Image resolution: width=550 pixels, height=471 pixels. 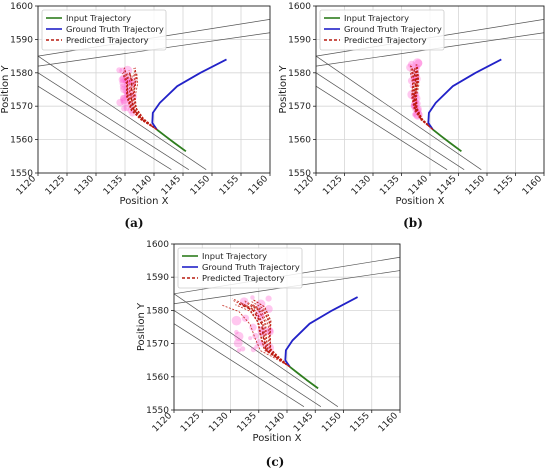 I want to click on x-axis-label: Position X, so click(x=420, y=201).